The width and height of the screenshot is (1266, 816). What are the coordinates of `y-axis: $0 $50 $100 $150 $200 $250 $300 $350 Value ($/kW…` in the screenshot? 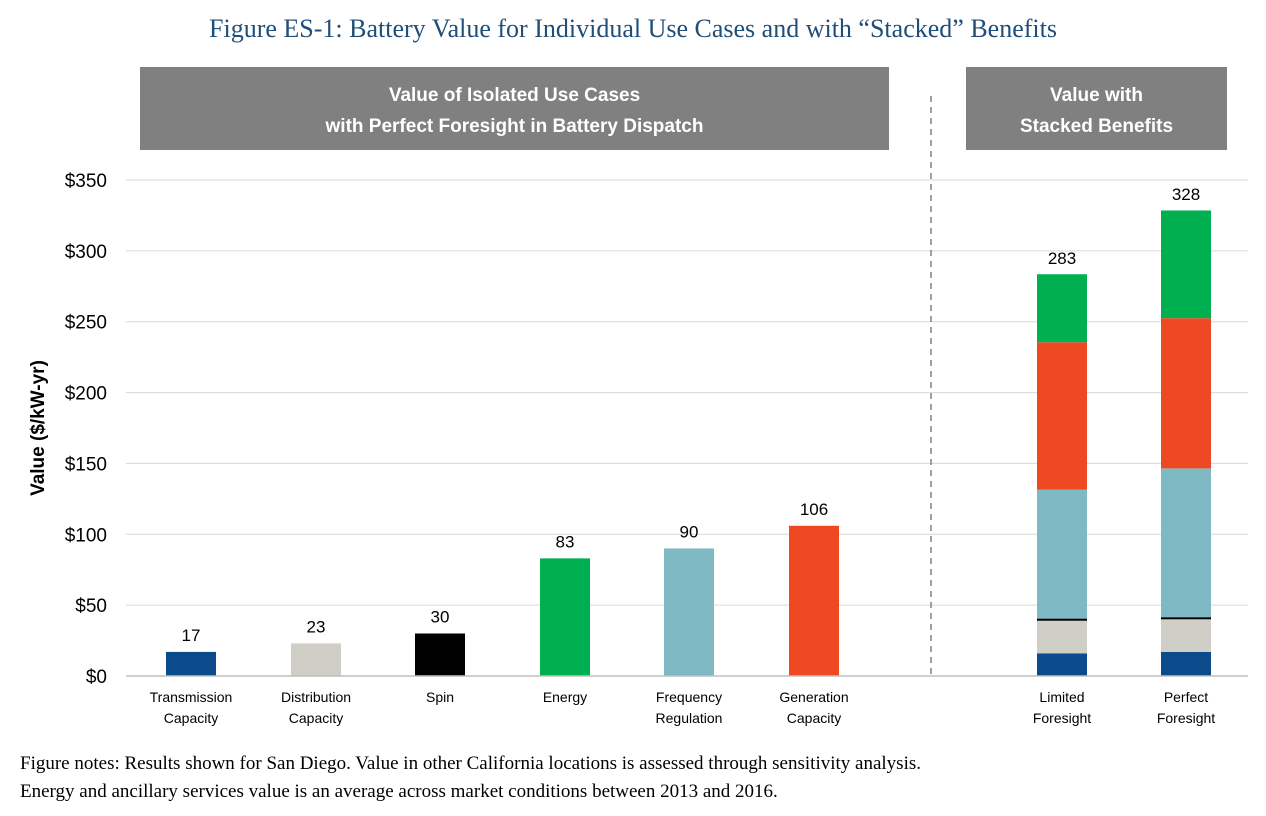 It's located at (67, 429).